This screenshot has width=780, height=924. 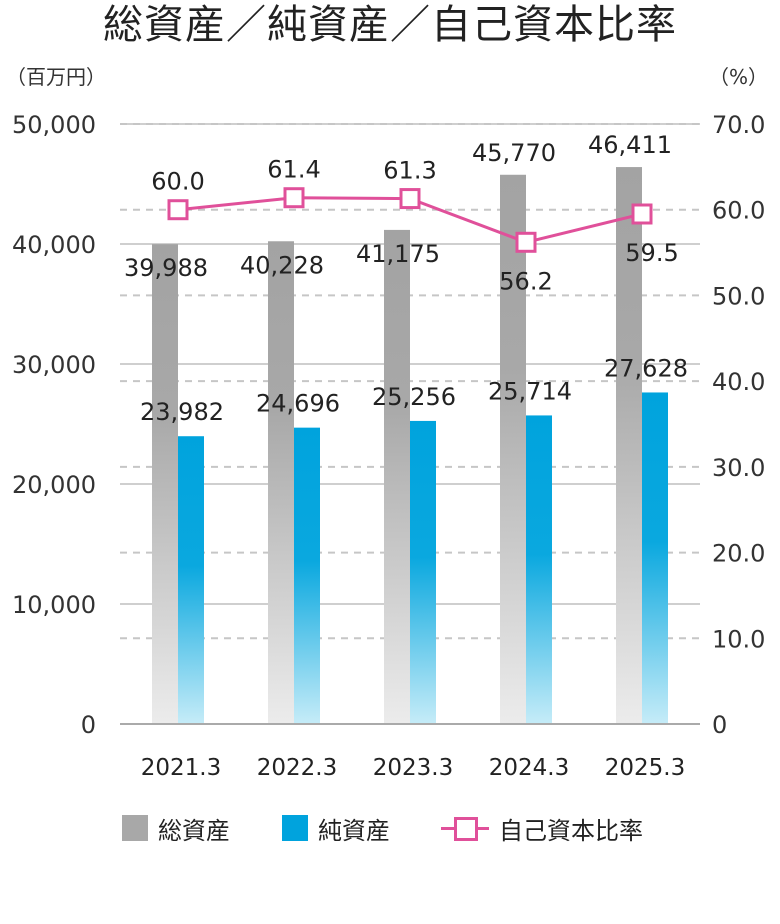 What do you see at coordinates (54, 605) in the screenshot?
I see `left-axis-tick-label: 10,000` at bounding box center [54, 605].